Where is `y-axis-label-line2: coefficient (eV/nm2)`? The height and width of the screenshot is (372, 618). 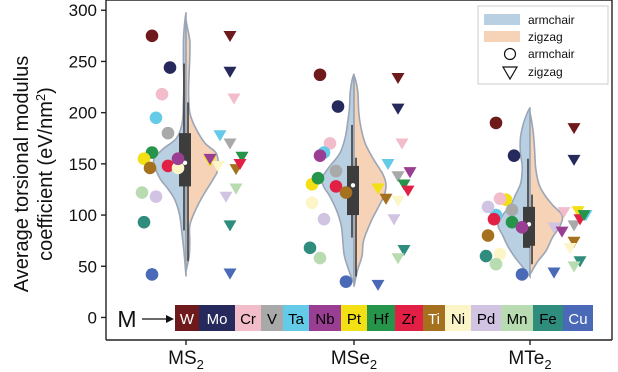
y-axis-label-line2: coefficient (eV/nm2) is located at coordinates (45, 174).